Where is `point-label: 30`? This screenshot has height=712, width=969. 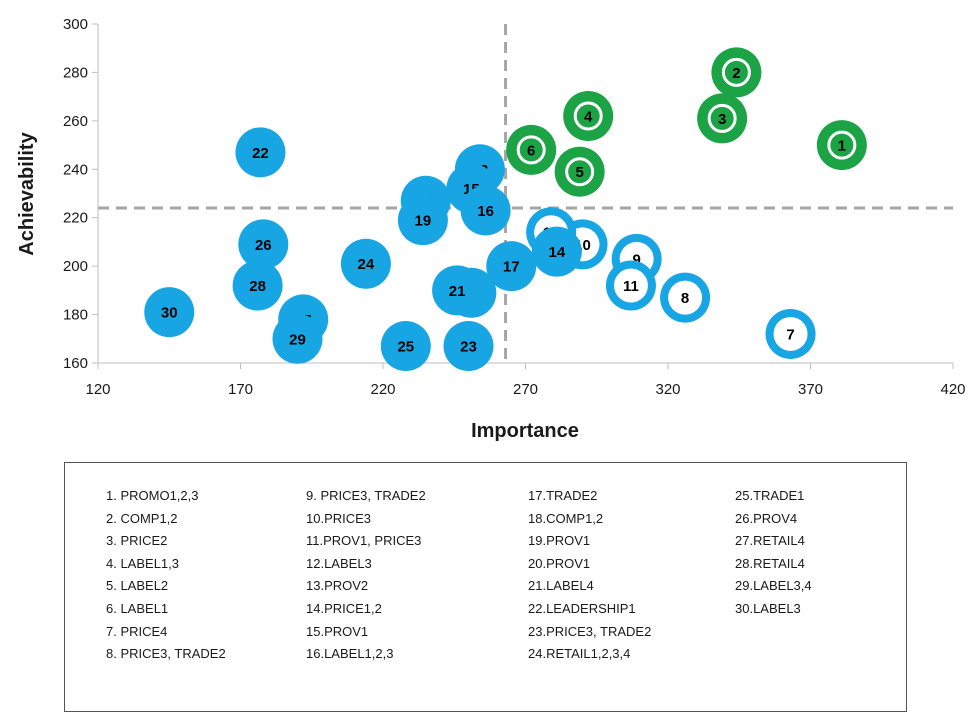
point-label: 30 is located at coordinates (169, 313).